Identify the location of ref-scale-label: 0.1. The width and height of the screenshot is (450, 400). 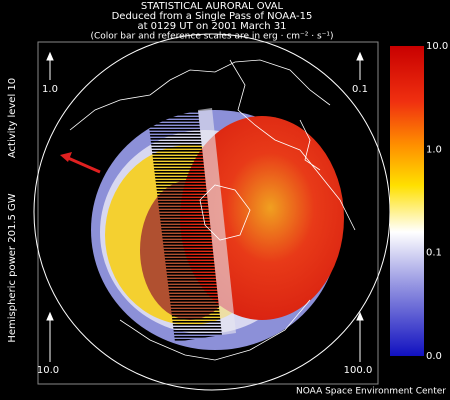
(360, 89).